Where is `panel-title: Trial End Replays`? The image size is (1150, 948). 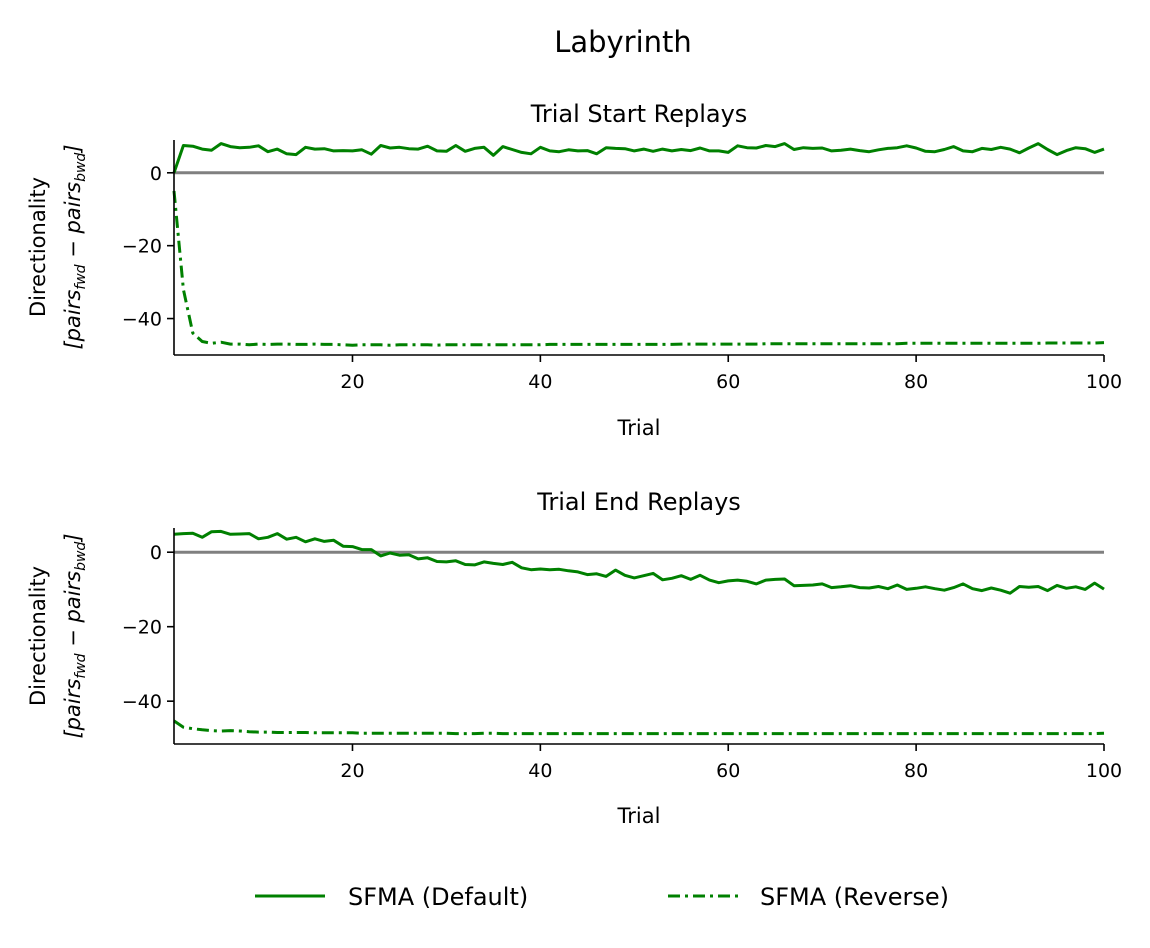 panel-title: Trial End Replays is located at coordinates (638, 502).